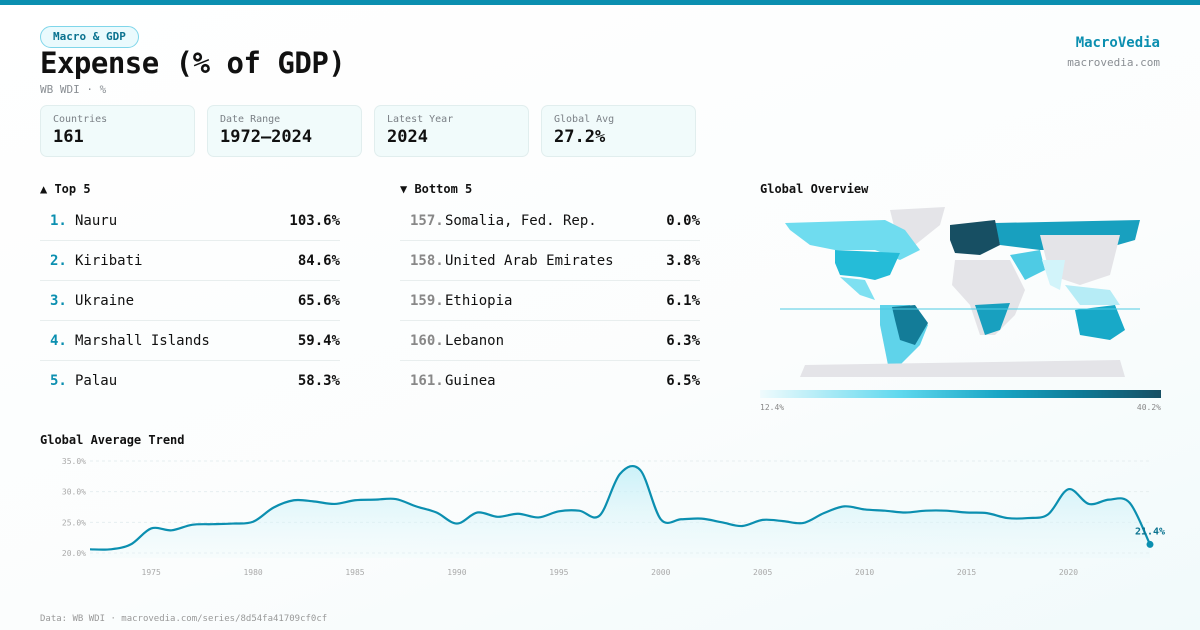 Image resolution: width=1200 pixels, height=630 pixels. Describe the element at coordinates (1027, 265) in the screenshot. I see `map-middle-east` at that location.